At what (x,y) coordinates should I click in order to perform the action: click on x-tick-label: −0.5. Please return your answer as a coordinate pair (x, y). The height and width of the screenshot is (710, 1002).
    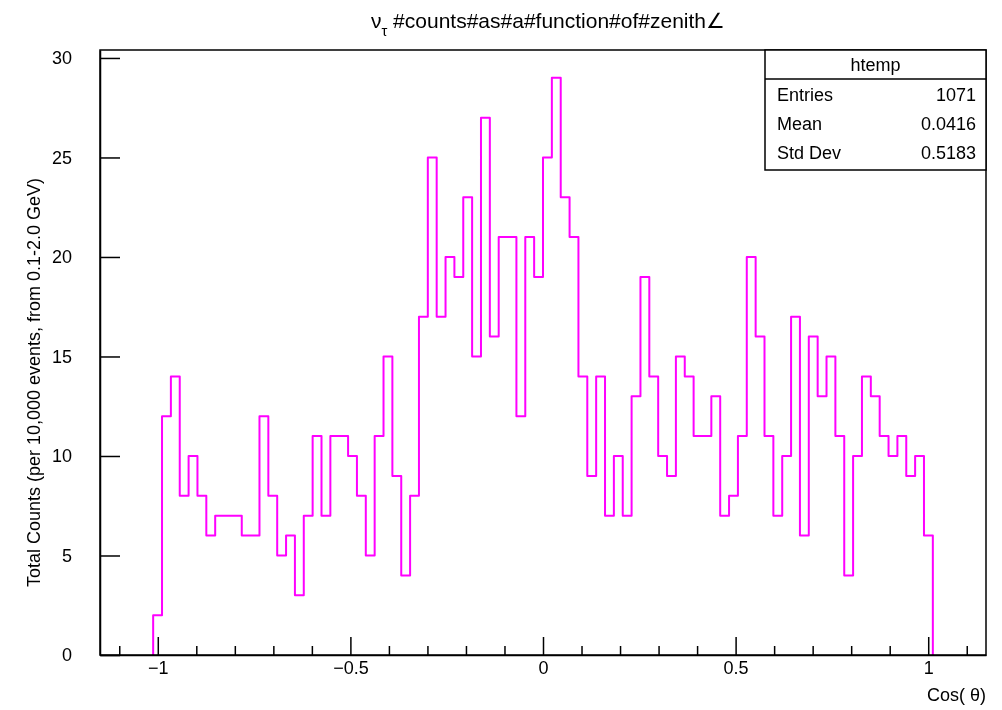
    Looking at the image, I should click on (351, 667).